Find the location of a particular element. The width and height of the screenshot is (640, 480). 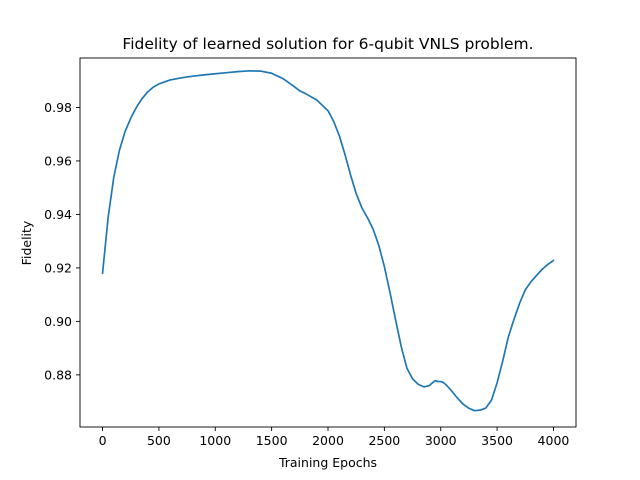

y-tick-label: 0.92 is located at coordinates (58, 267).